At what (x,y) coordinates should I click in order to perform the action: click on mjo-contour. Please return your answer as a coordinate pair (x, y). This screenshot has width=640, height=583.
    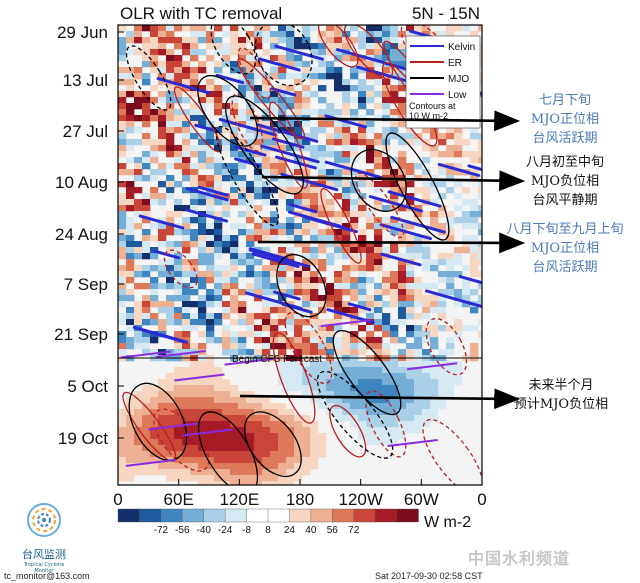
    Looking at the image, I should click on (228, 448).